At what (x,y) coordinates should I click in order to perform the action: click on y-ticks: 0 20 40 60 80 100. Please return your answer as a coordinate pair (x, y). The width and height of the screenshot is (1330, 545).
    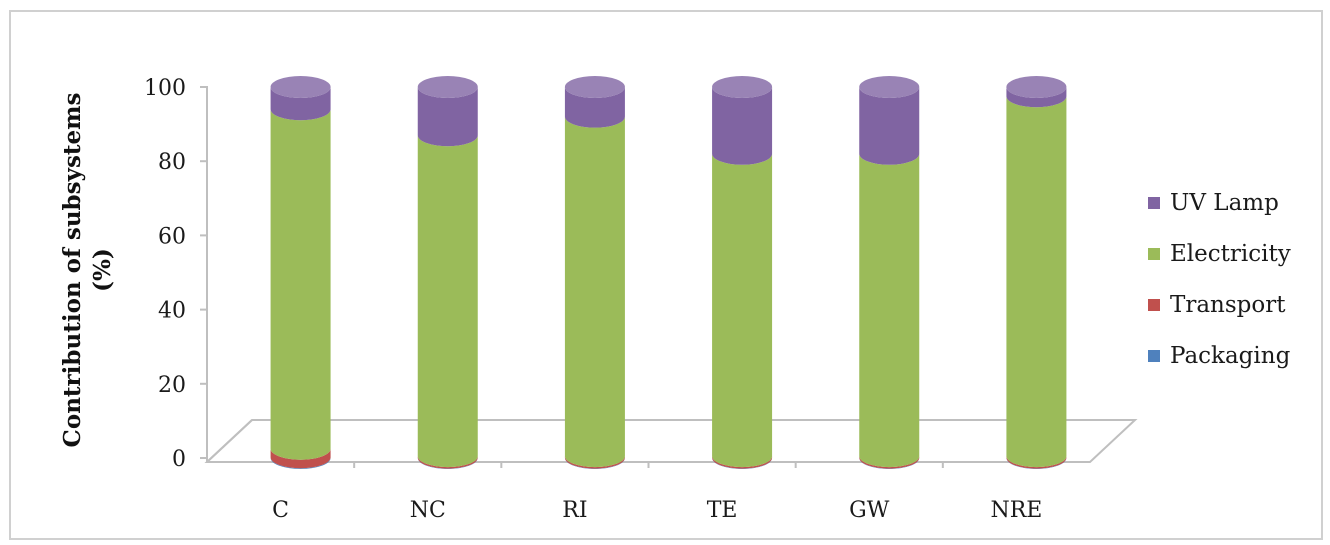
    Looking at the image, I should click on (175, 274).